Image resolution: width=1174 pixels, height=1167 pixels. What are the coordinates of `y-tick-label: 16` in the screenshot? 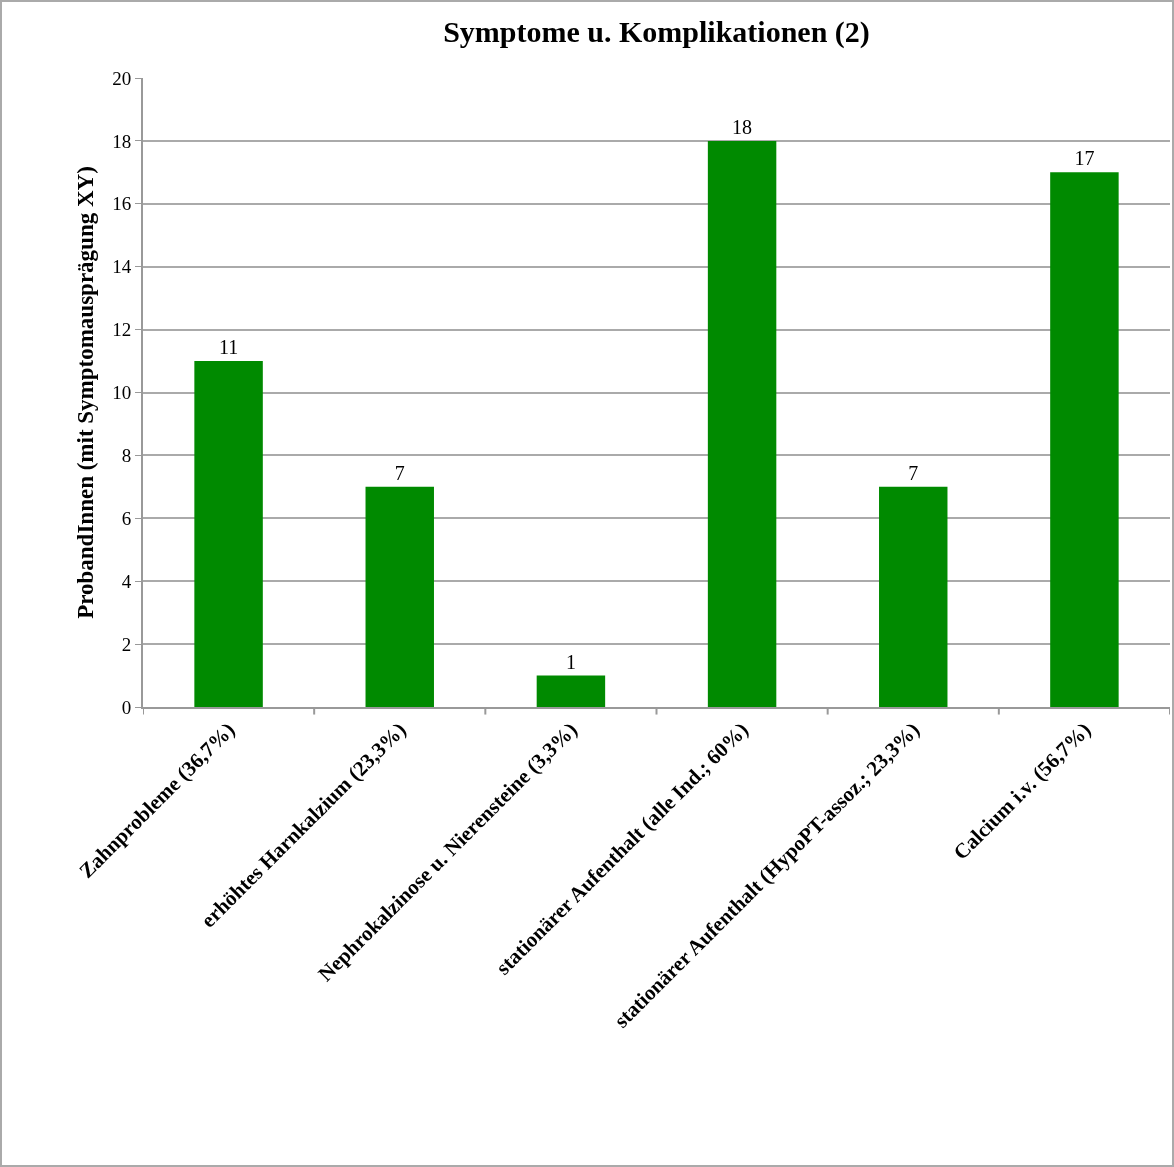 It's located at (122, 204).